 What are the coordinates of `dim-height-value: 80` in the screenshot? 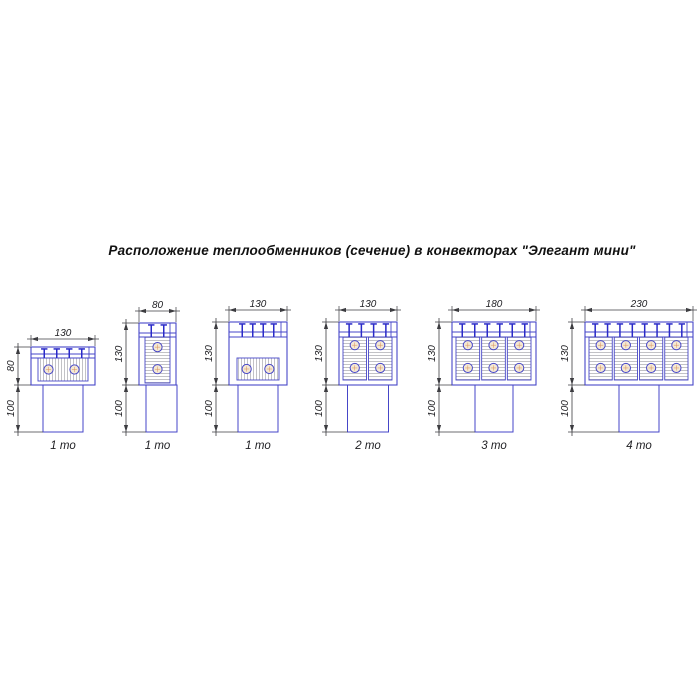 It's located at (11, 366).